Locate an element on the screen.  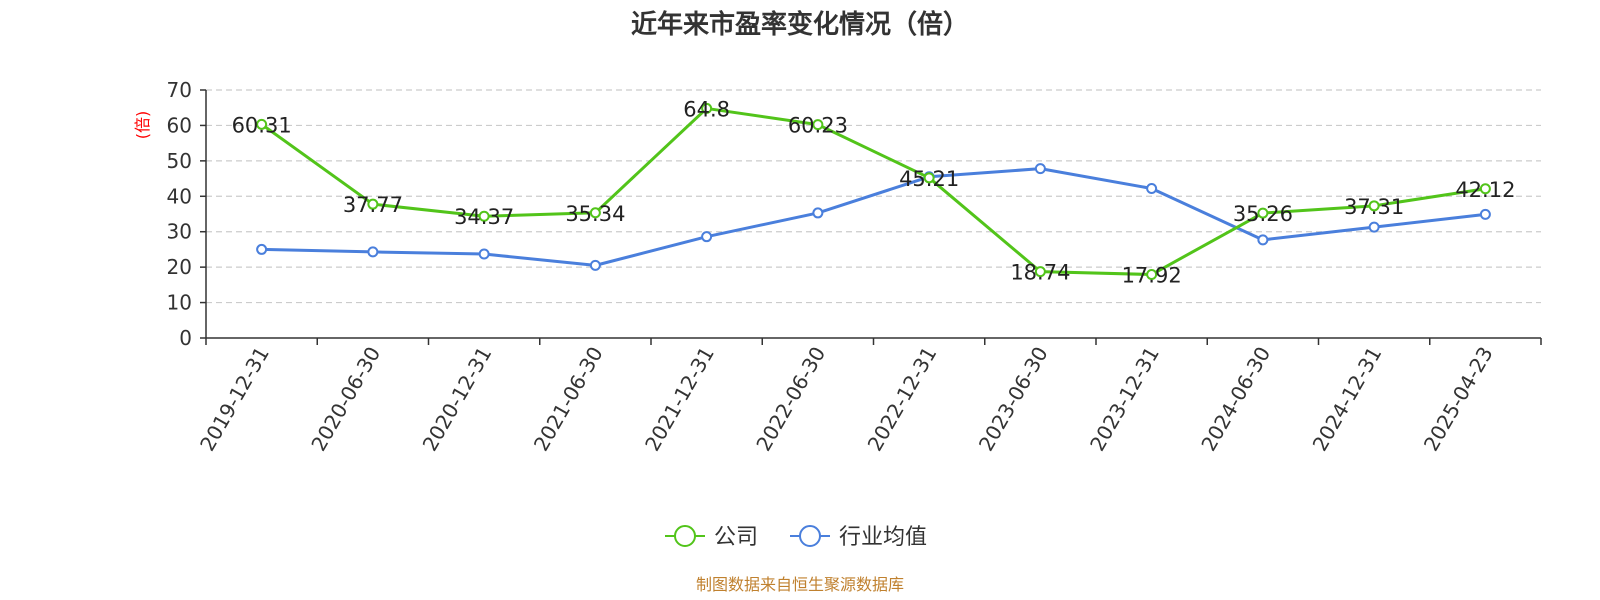
y-tick-label: 40 is located at coordinates (179, 196).